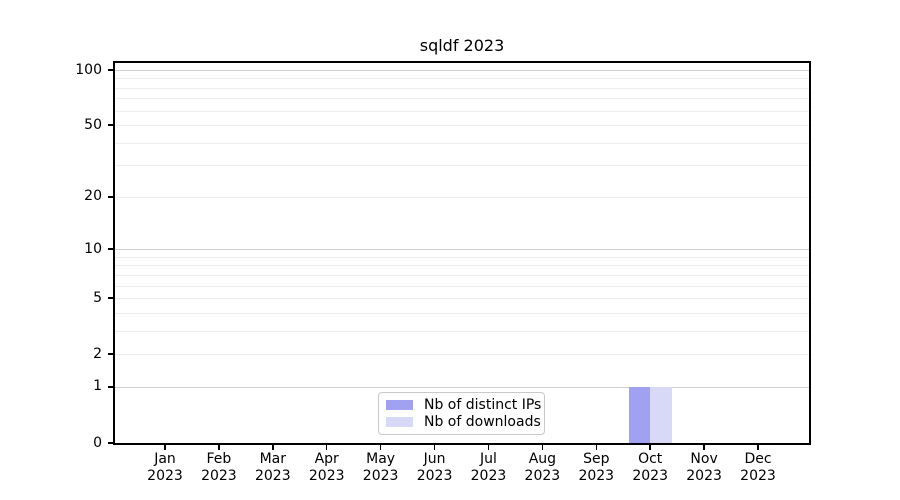 This screenshot has height=500, width=900. I want to click on x-tick-label: Jan 2023, so click(165, 468).